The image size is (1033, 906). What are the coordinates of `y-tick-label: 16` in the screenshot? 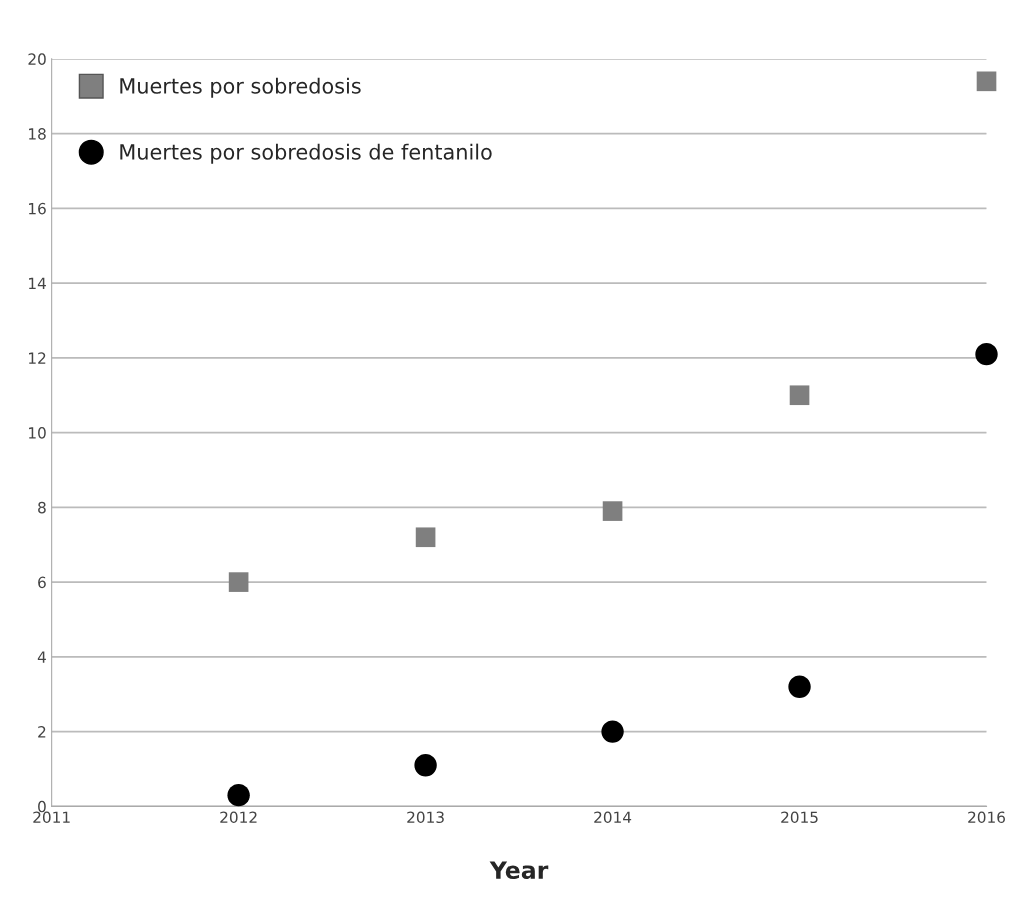 It's located at (37, 208).